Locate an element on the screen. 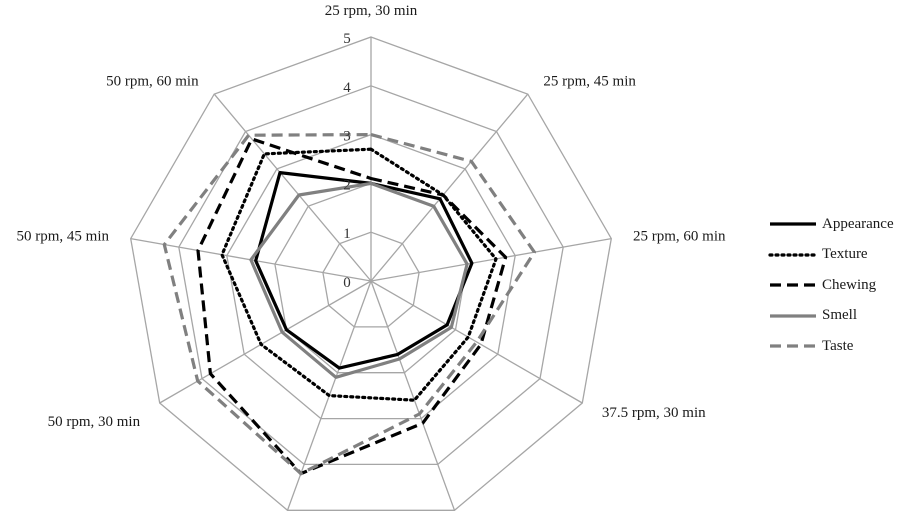  legend-label: Smell is located at coordinates (840, 315).